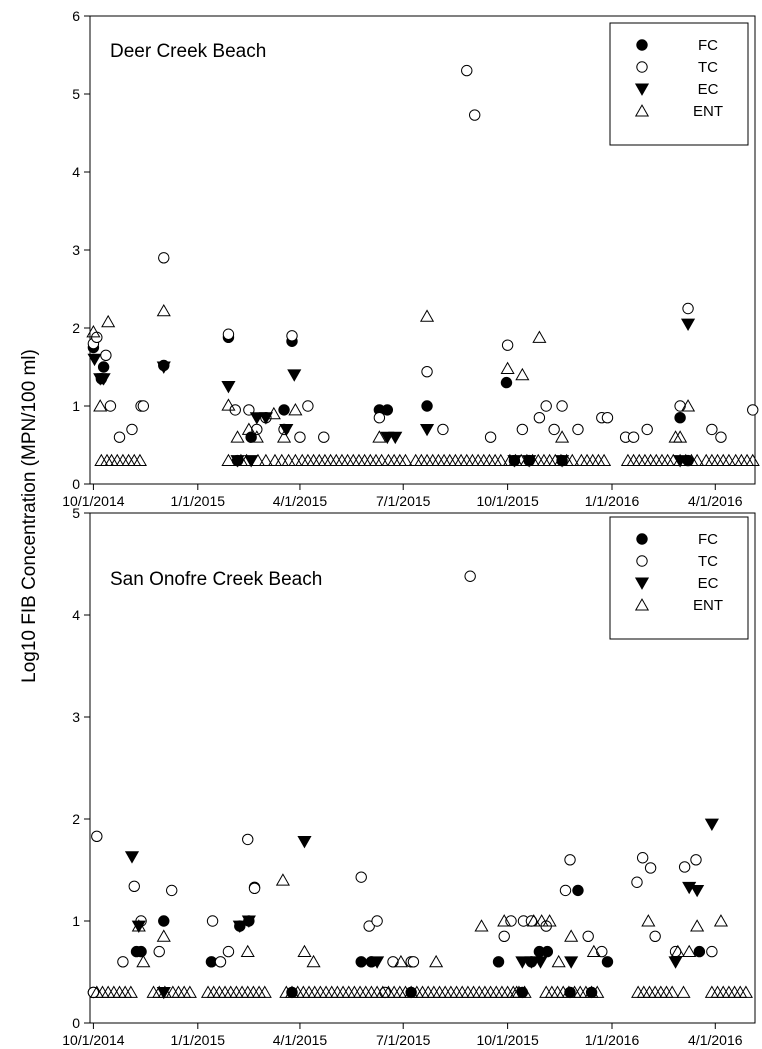  What do you see at coordinates (76, 172) in the screenshot?
I see `y-tick-label: 4` at bounding box center [76, 172].